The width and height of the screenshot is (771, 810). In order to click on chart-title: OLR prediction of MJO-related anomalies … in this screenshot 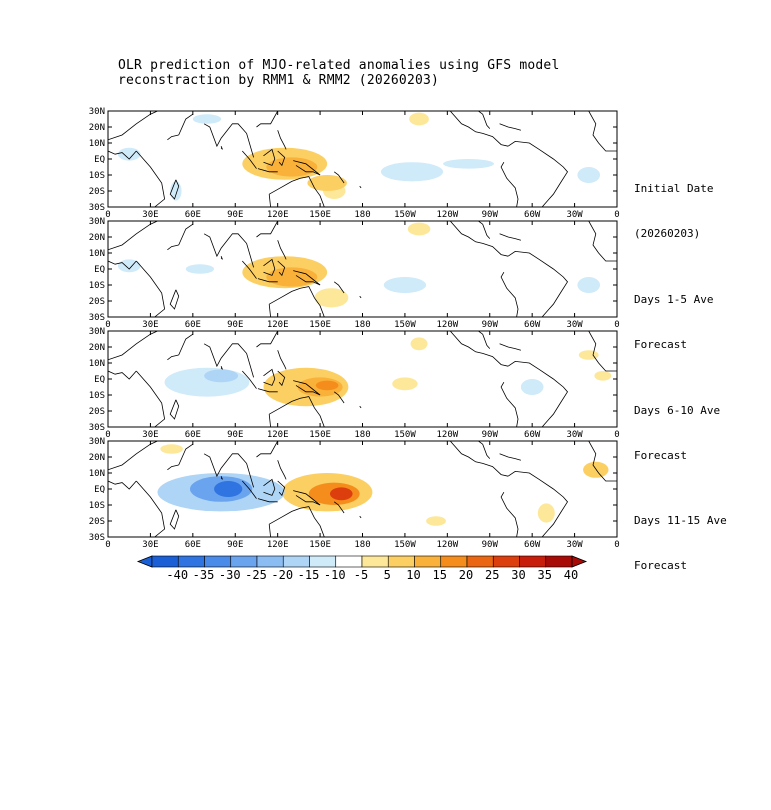, I will do `click(338, 73)`.